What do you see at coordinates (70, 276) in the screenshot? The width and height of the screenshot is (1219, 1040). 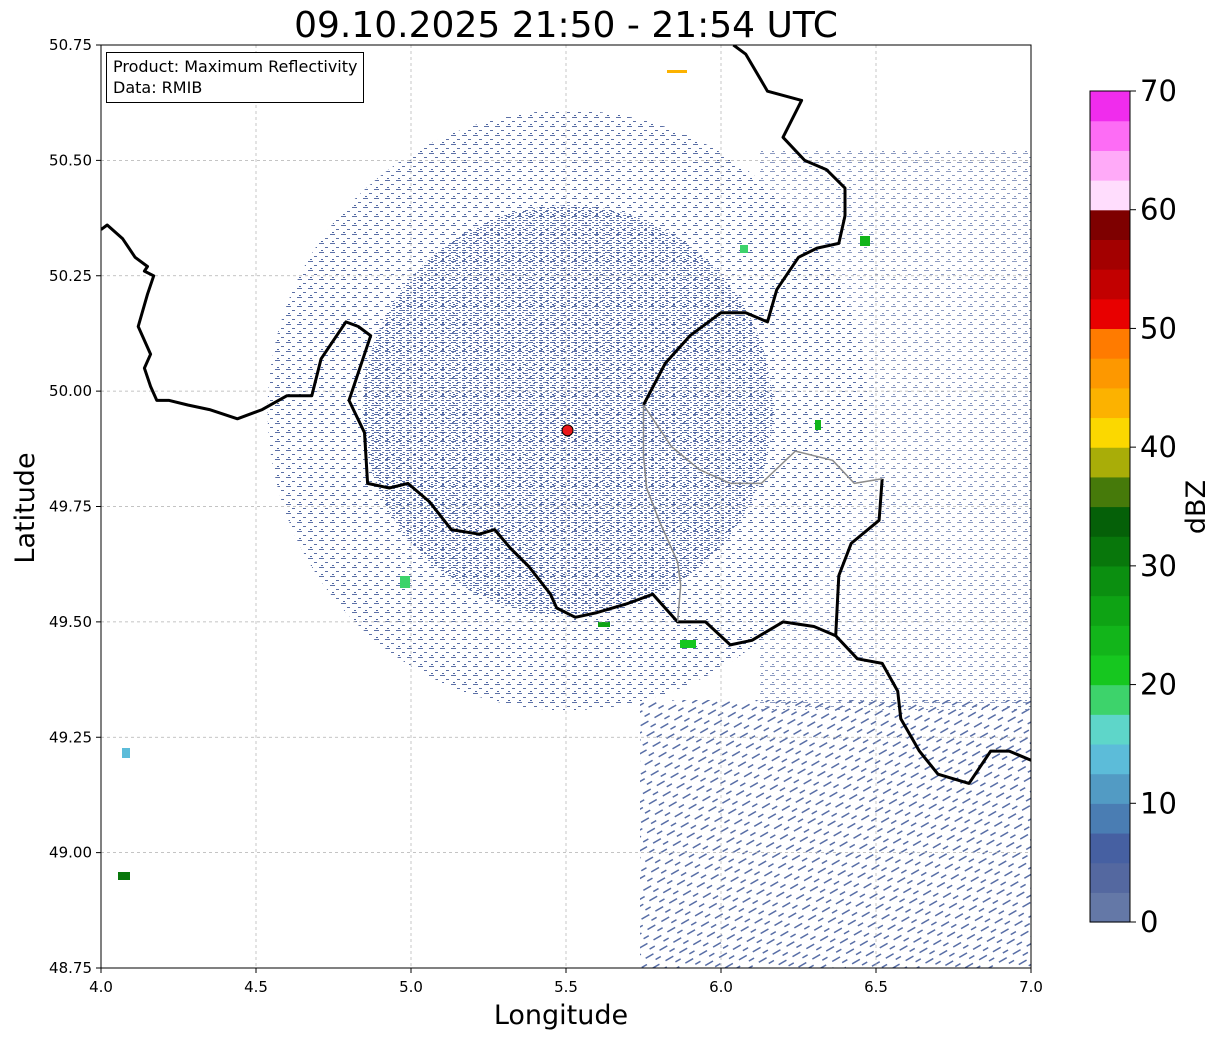 I see `y-tick-label: 50.25` at bounding box center [70, 276].